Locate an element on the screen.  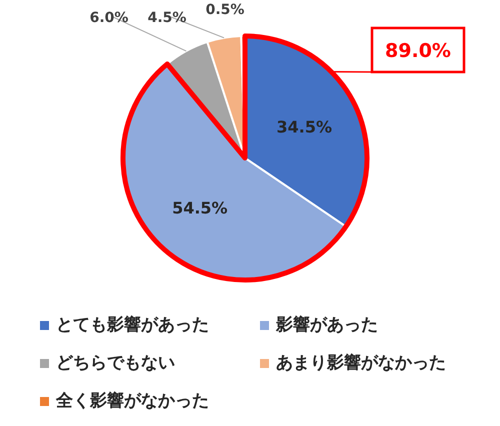
data-label: 0.5% is located at coordinates (225, 10).